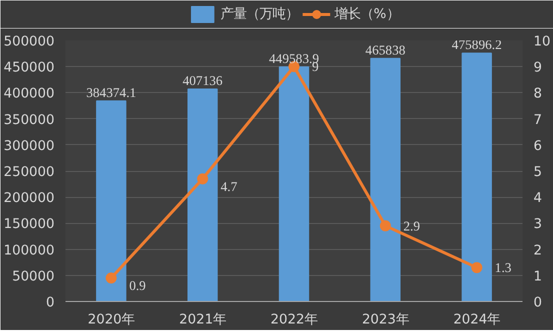 The width and height of the screenshot is (553, 332). What do you see at coordinates (367, 14) in the screenshot?
I see `legend-label: 增长（%）` at bounding box center [367, 14].